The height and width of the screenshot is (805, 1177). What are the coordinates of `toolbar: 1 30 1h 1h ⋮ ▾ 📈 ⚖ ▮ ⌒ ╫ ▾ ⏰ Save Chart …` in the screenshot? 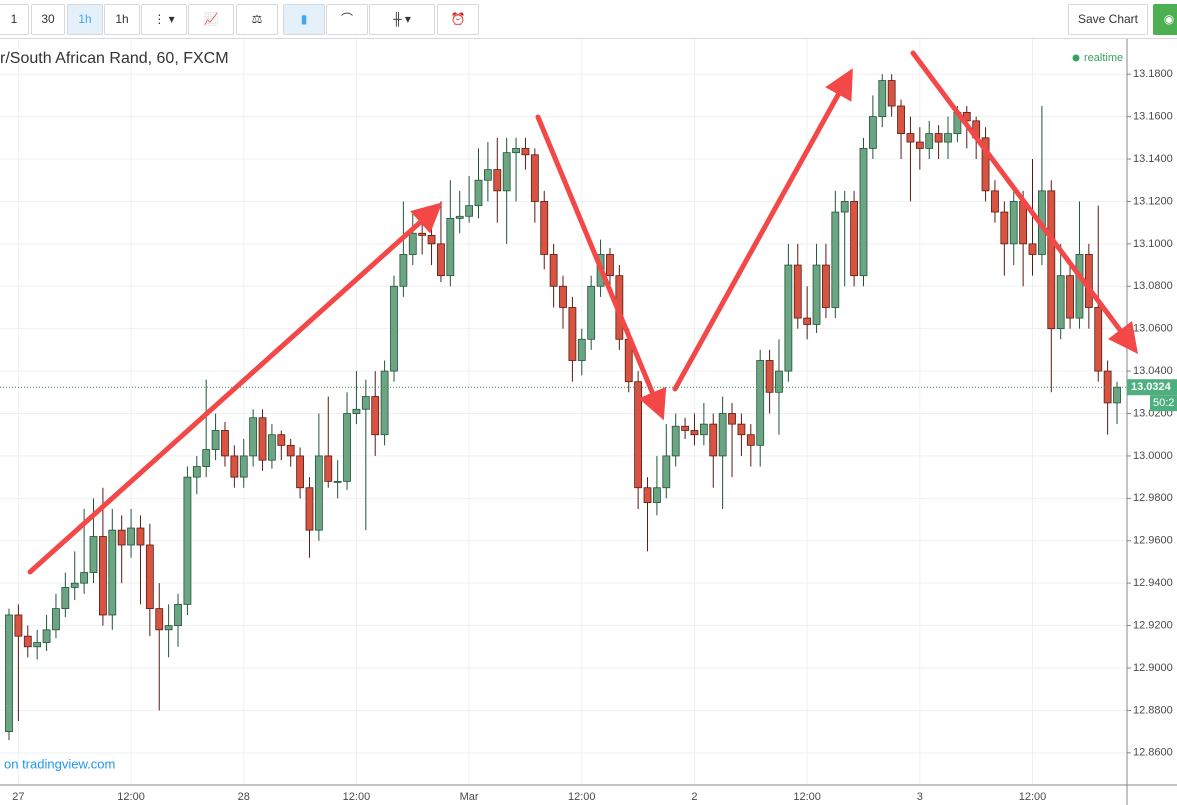 It's located at (588, 19).